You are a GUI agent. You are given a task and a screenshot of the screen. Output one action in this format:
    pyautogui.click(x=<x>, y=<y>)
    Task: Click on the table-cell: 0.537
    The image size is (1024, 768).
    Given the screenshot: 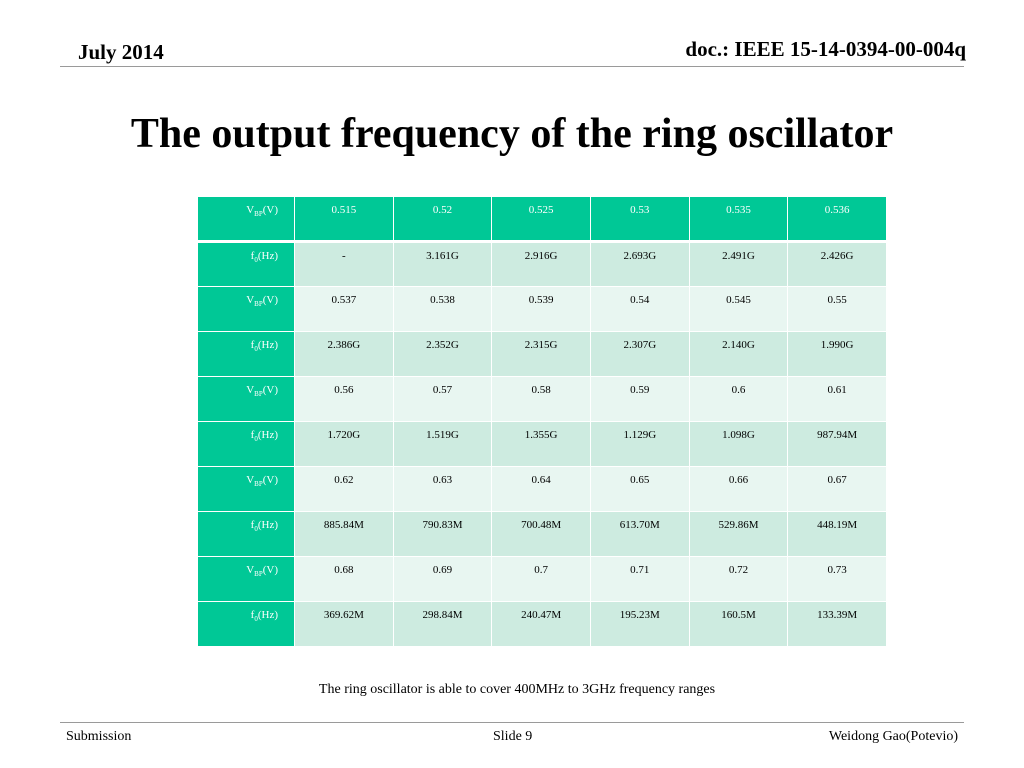 What is the action you would take?
    pyautogui.click(x=344, y=309)
    